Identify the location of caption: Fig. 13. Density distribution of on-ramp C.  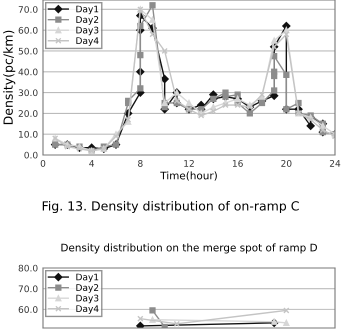
(170, 207).